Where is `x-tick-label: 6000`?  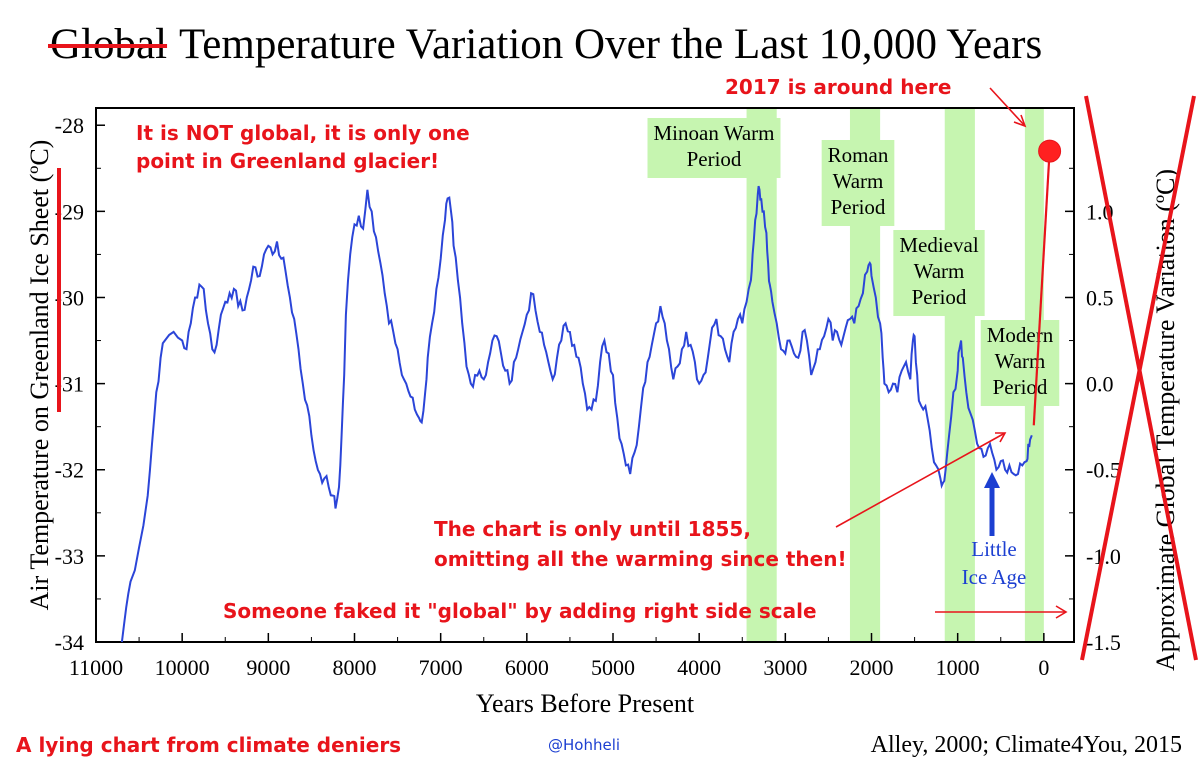
x-tick-label: 6000 is located at coordinates (527, 667).